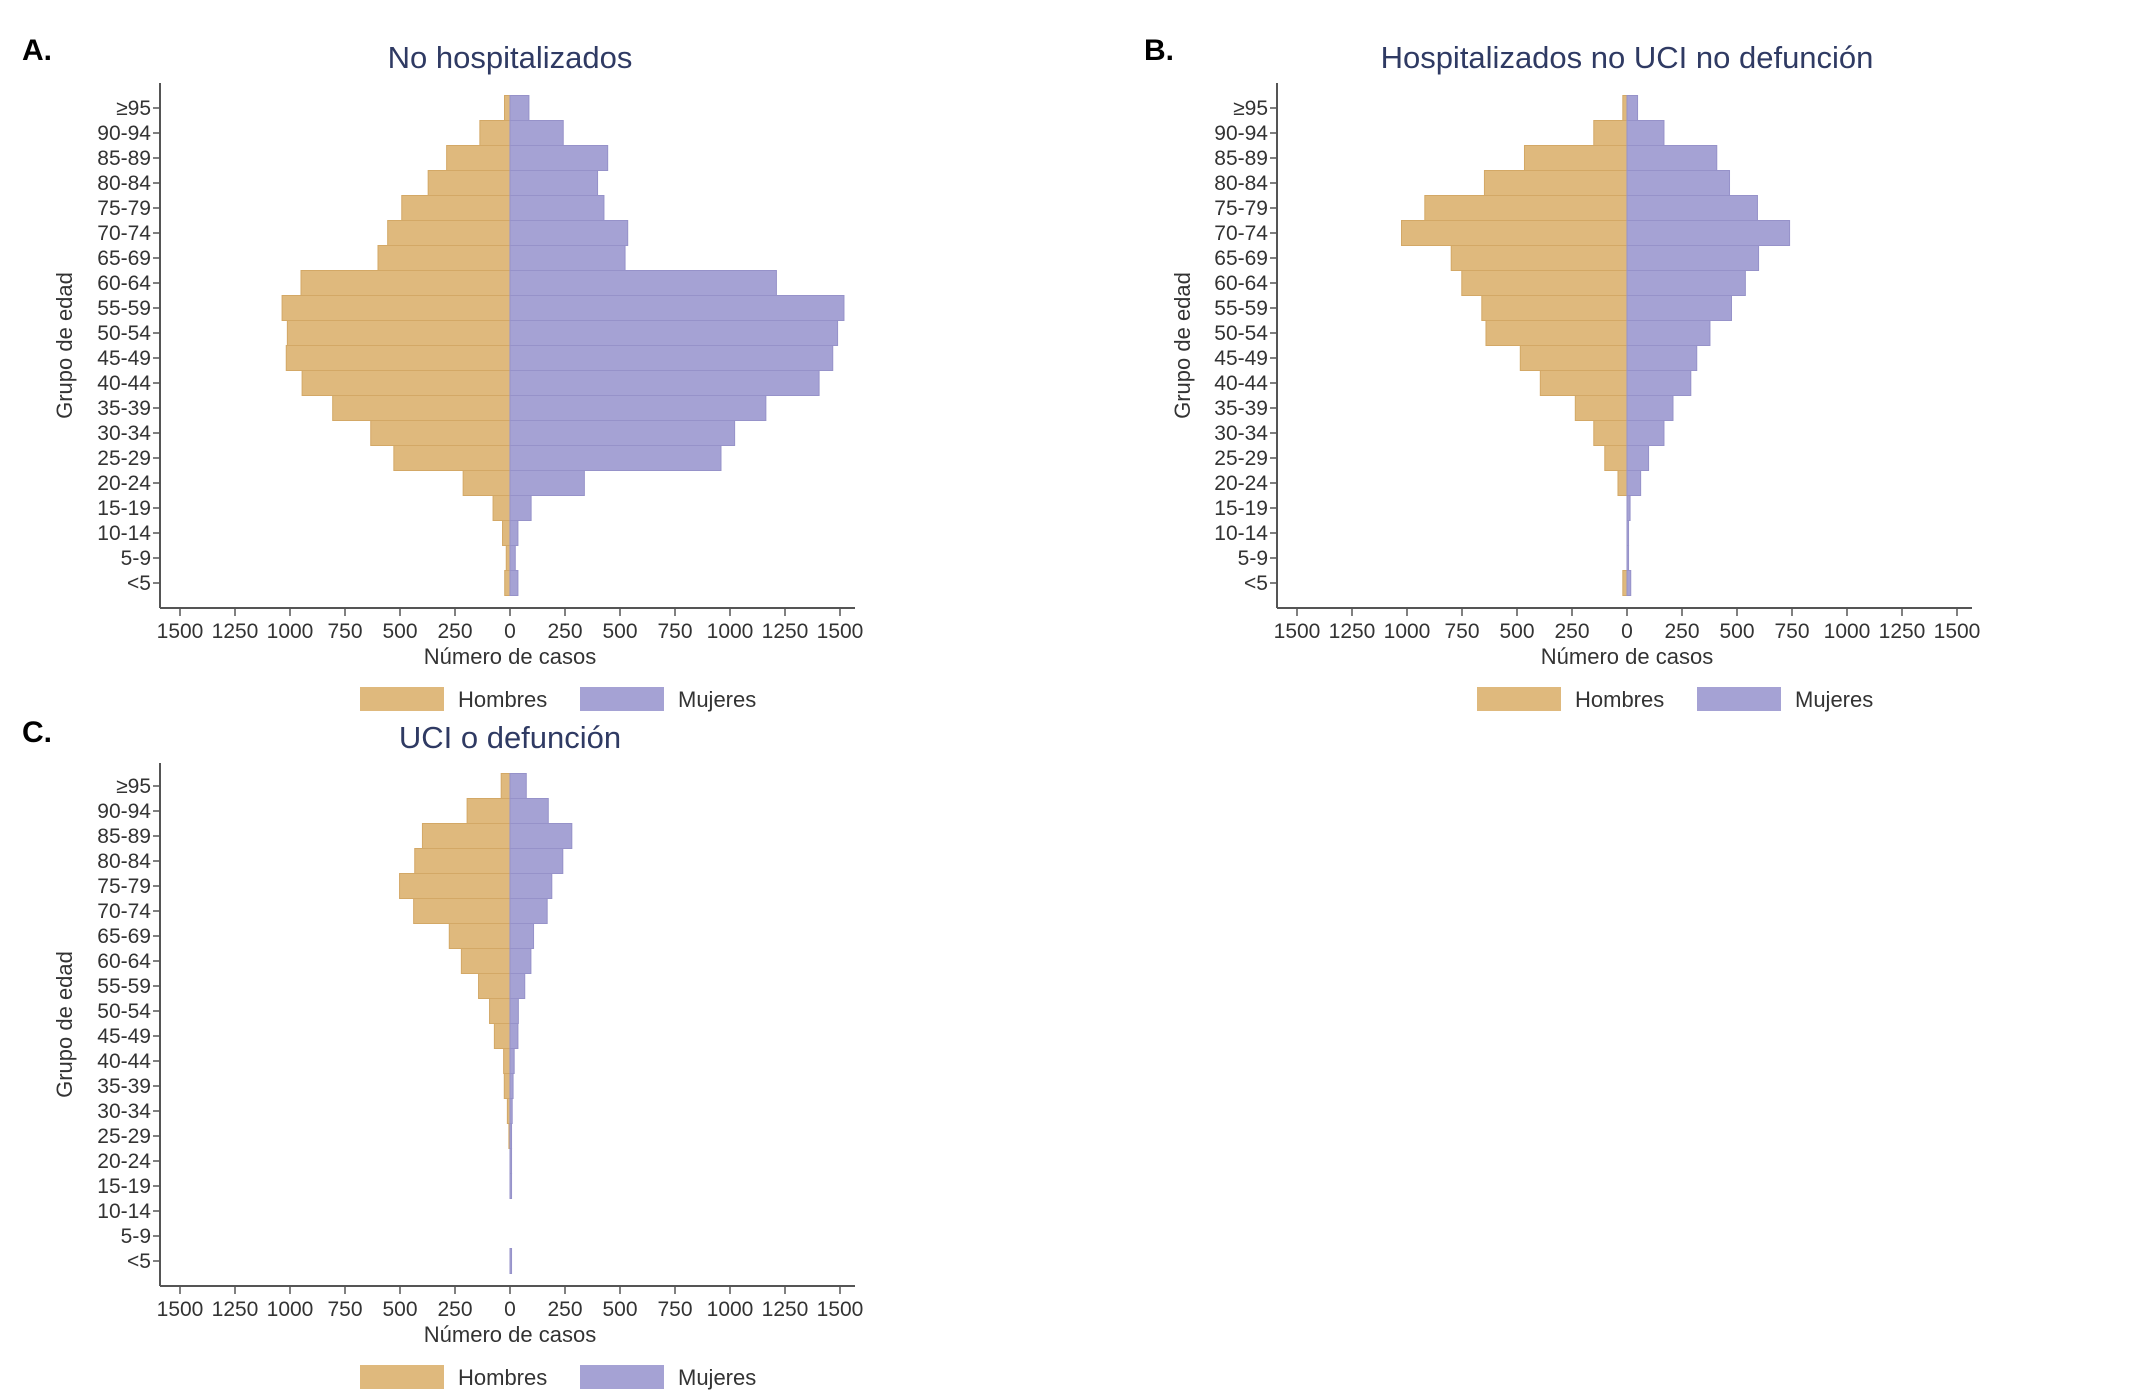  What do you see at coordinates (1241, 333) in the screenshot?
I see `y-tick-label: 50-54` at bounding box center [1241, 333].